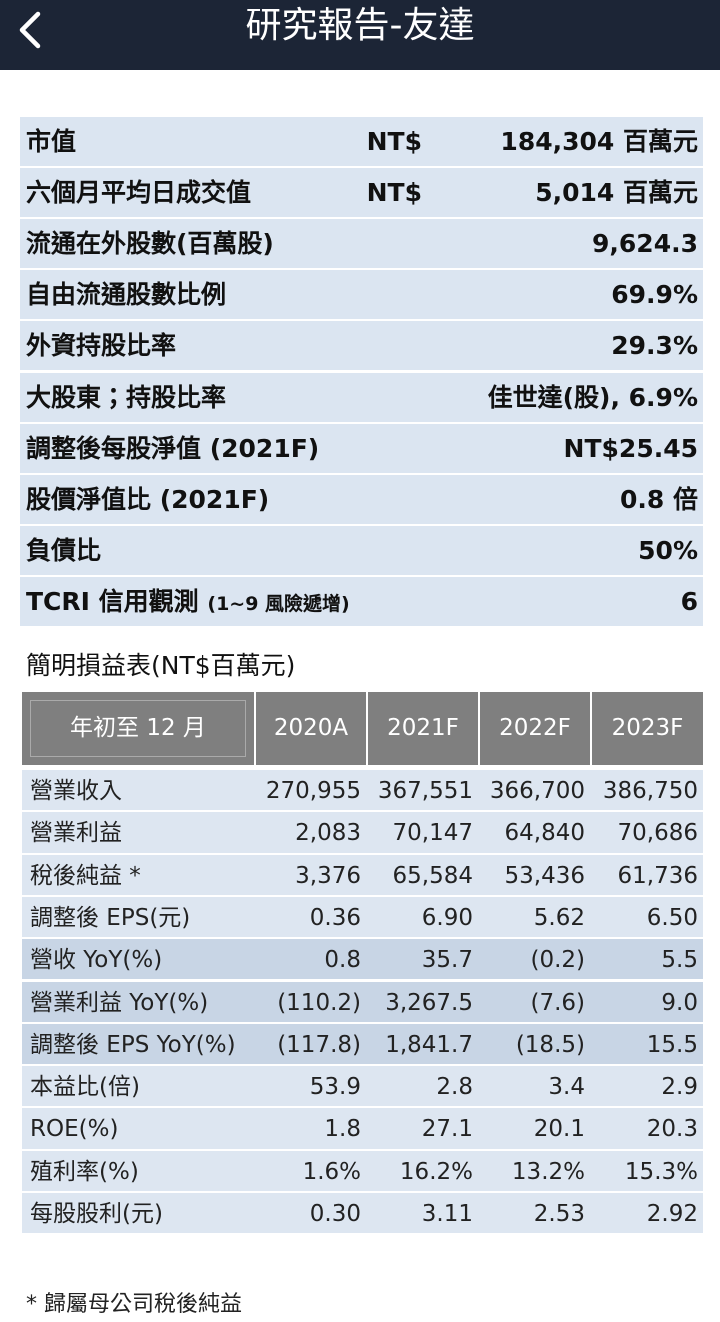  What do you see at coordinates (335, 917) in the screenshot?
I see `cell-value: 0.36` at bounding box center [335, 917].